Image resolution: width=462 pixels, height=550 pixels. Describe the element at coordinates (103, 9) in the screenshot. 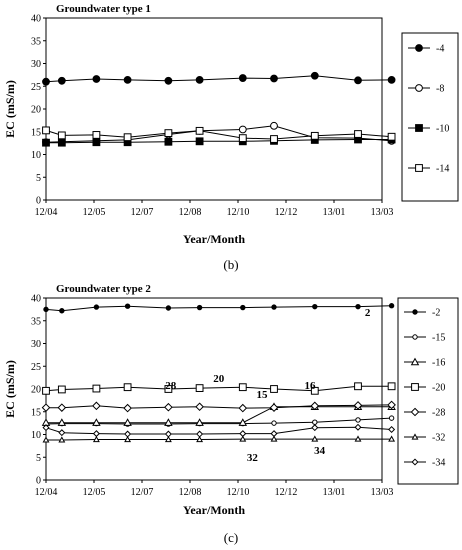

I see `chart-title-b: Groundwater type 1` at that location.